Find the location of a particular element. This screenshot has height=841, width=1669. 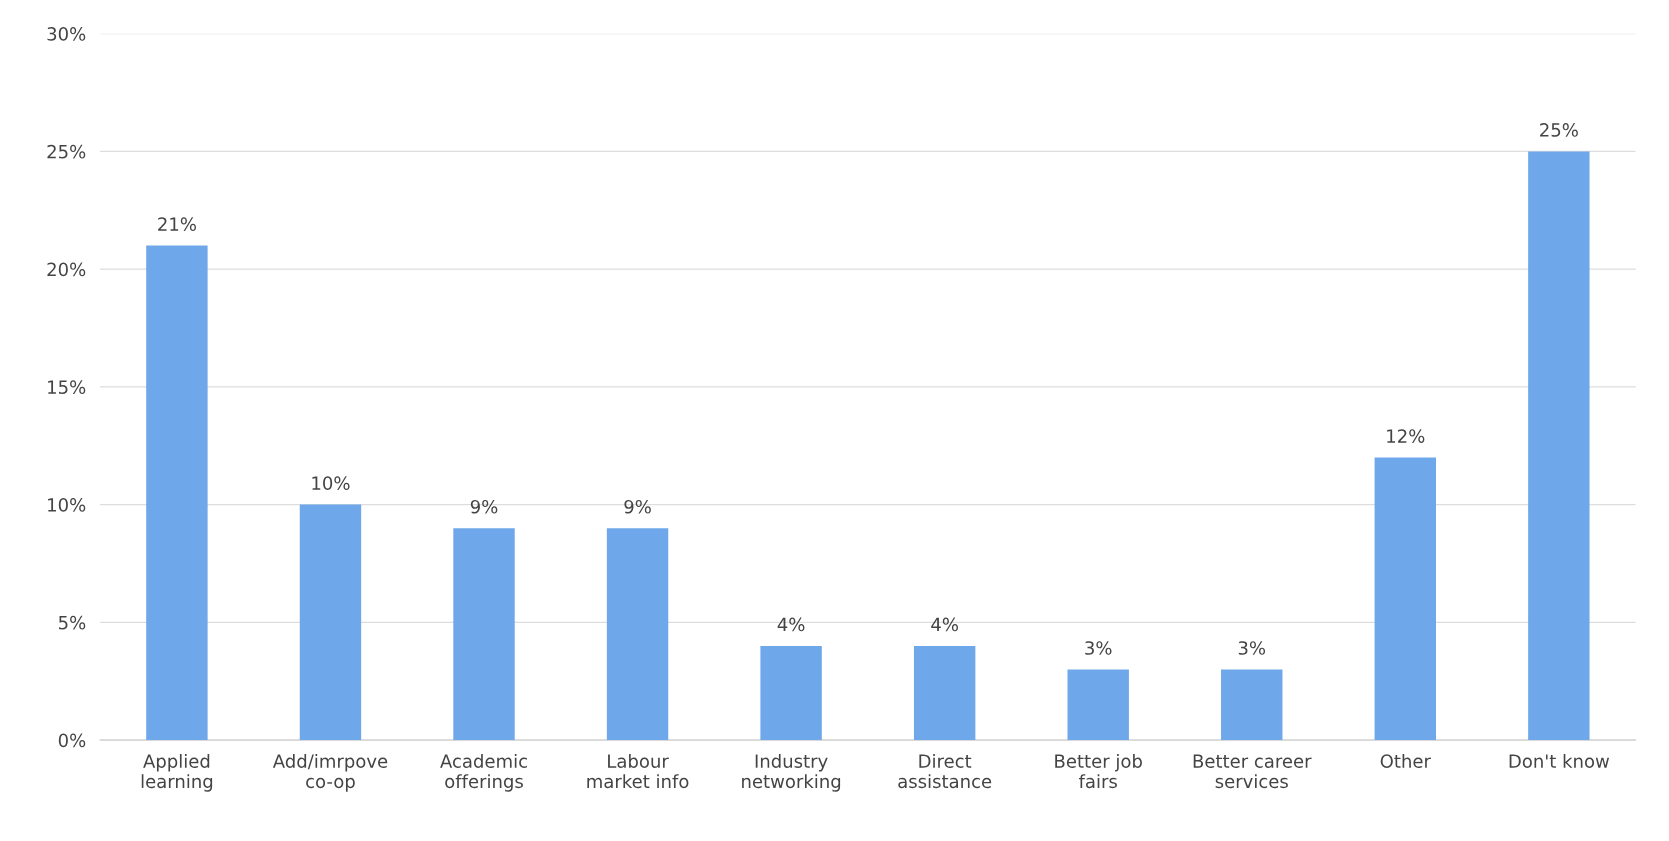

y-tick-label: 0% is located at coordinates (72, 740).